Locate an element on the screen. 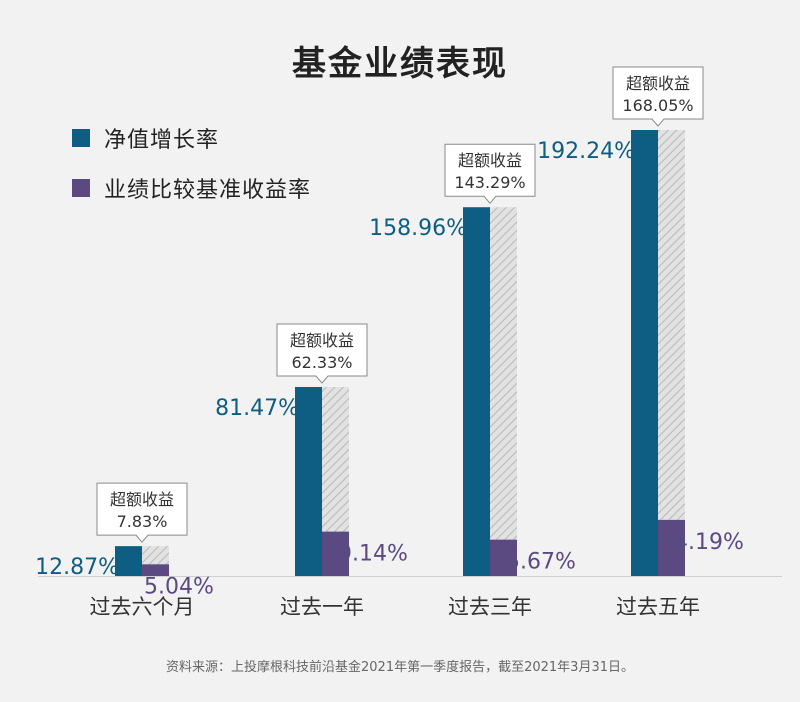 The height and width of the screenshot is (702, 800). legend-label-benchmark: 业绩比较基准收益率 is located at coordinates (208, 190).